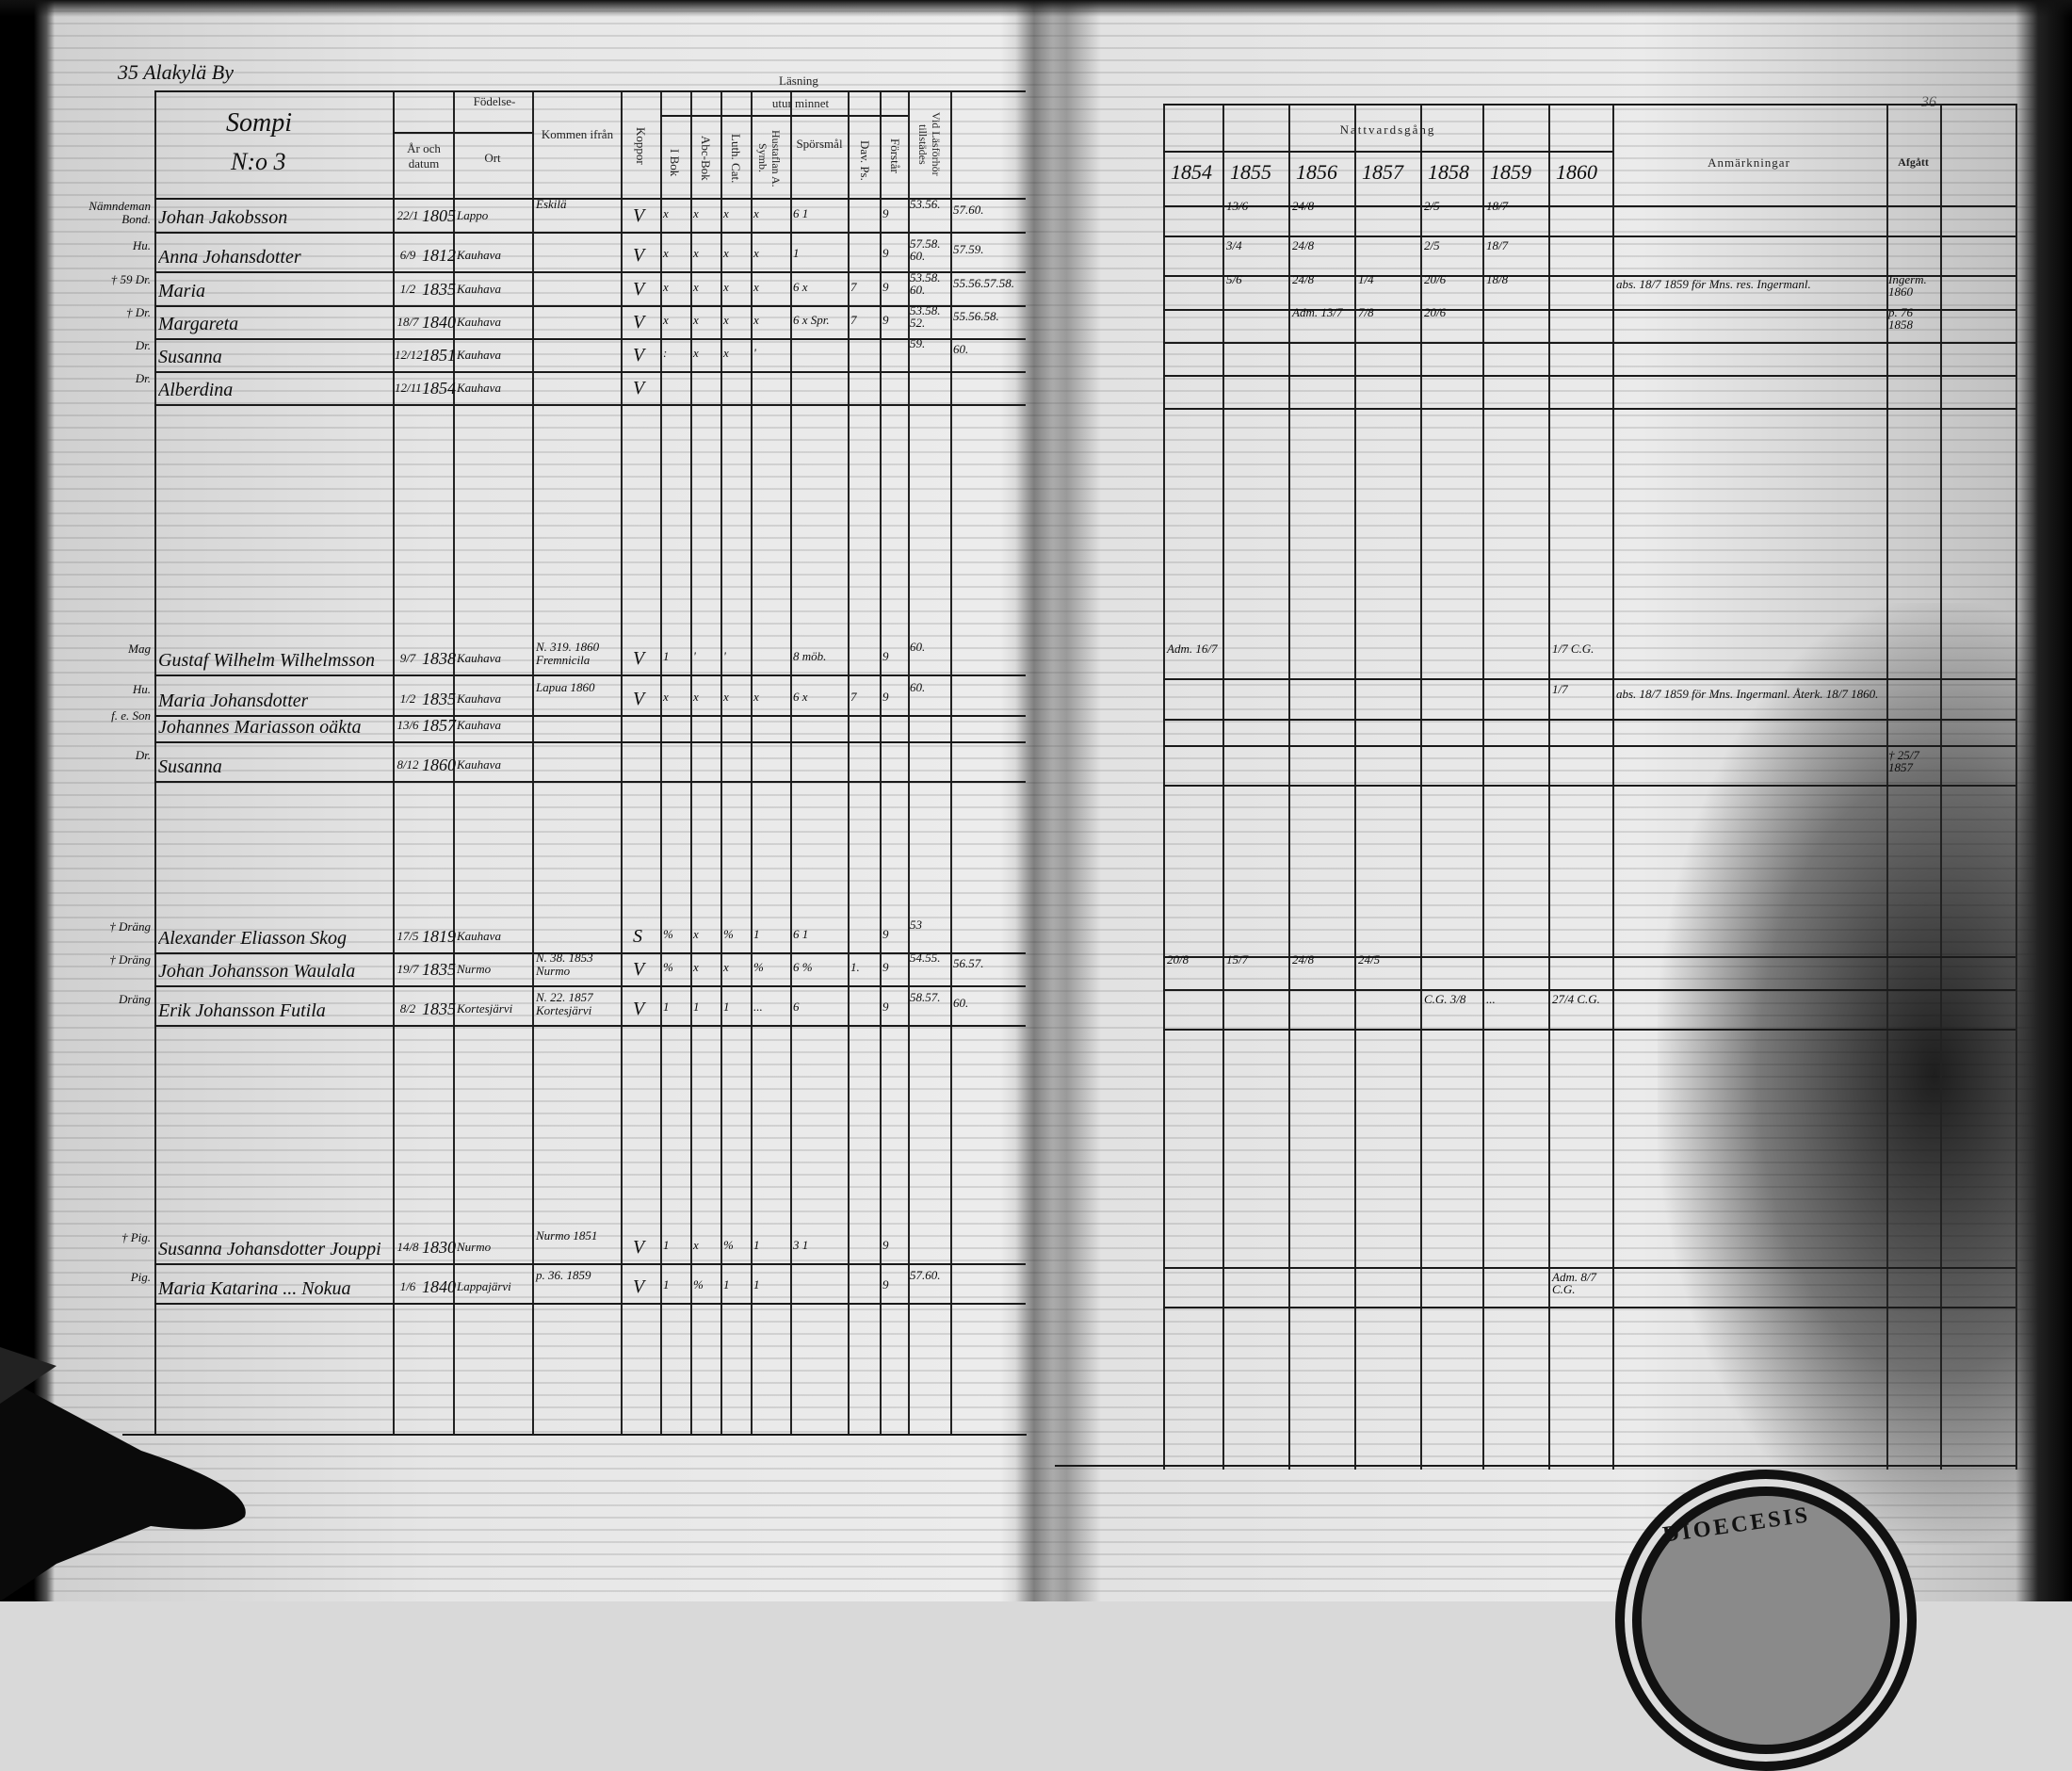 This screenshot has width=2072, height=1771. Describe the element at coordinates (439, 1247) in the screenshot. I see `row-birth-year: 1830` at that location.